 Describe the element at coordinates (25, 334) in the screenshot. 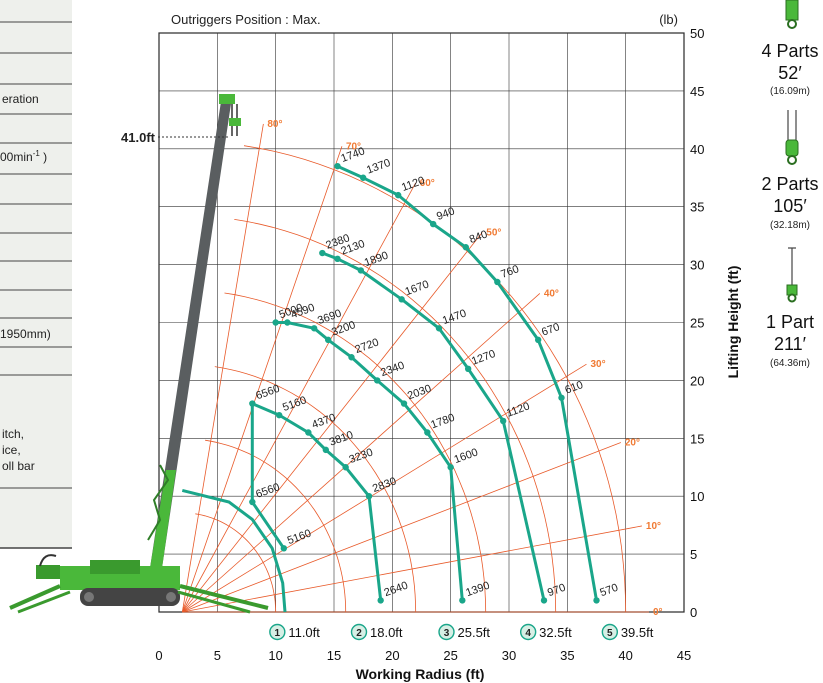

I see `spec-text-width: 1950mm)` at that location.